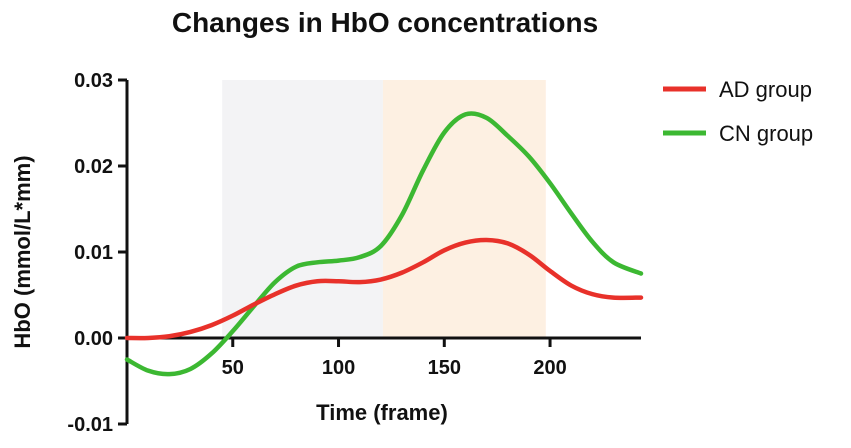  I want to click on x-axis-label: Time (frame), so click(382, 412).